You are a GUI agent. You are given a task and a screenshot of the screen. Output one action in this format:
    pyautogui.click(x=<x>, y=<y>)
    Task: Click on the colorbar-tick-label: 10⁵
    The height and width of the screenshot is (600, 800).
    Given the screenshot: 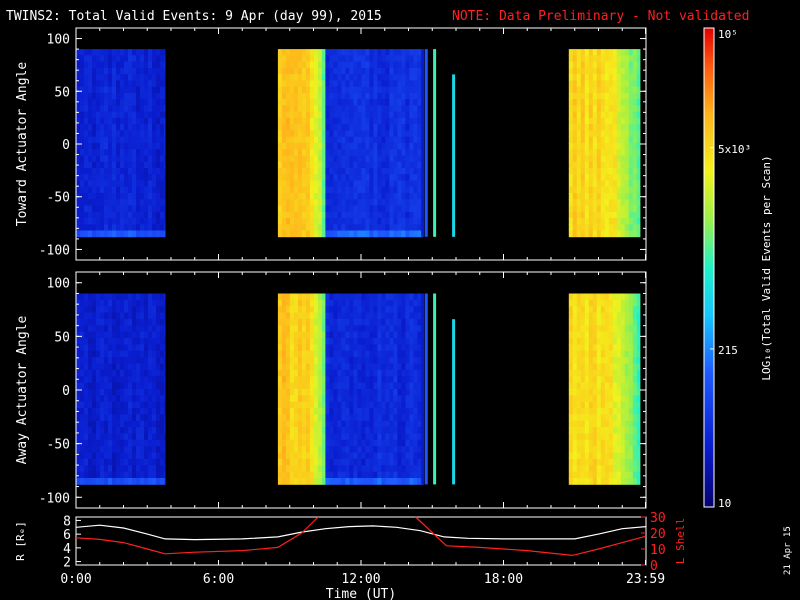 What is the action you would take?
    pyautogui.click(x=728, y=34)
    